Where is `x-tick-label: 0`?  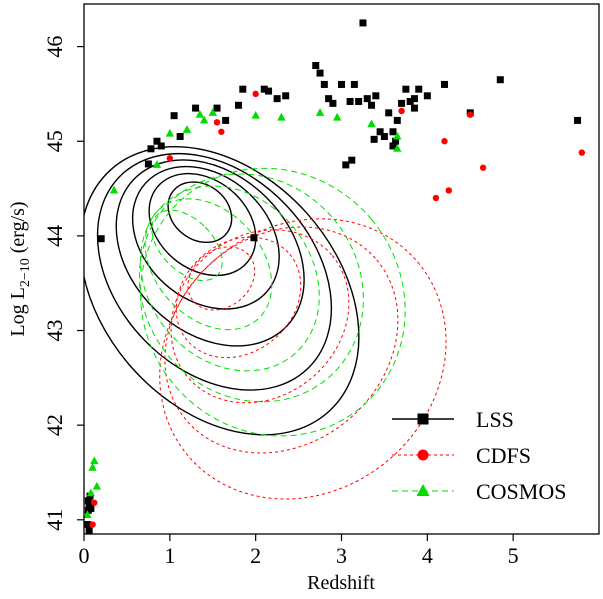 x-tick-label: 0 is located at coordinates (84, 555).